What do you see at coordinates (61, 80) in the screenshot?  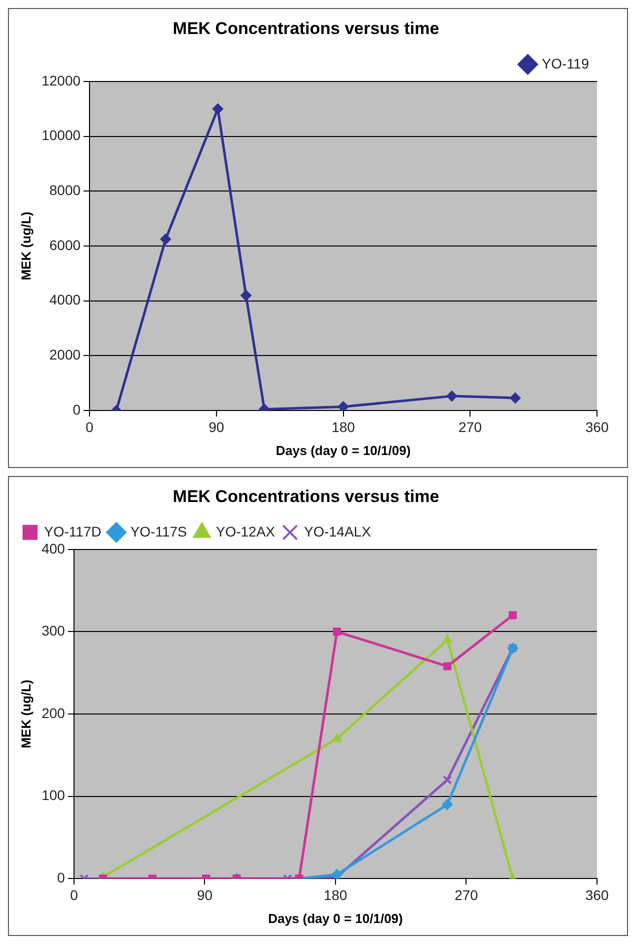 I see `y-tick-label: 12000` at bounding box center [61, 80].